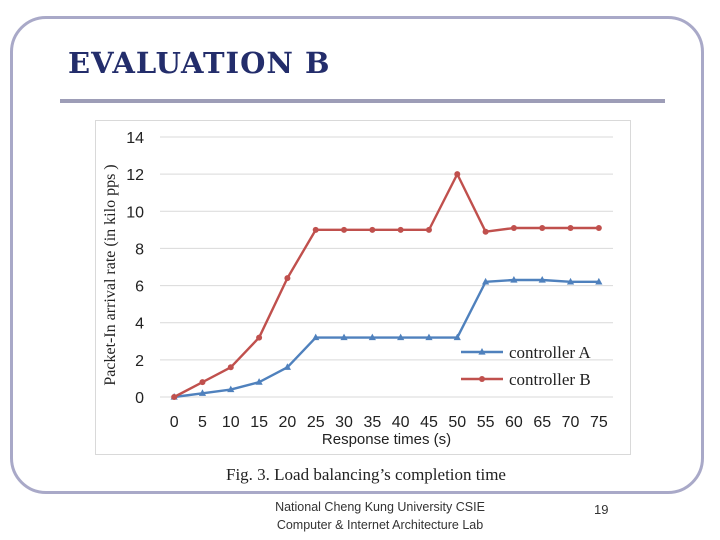  Describe the element at coordinates (110, 274) in the screenshot. I see `y-axis-title: Packet-In arrival rate (in kilo pps )` at that location.